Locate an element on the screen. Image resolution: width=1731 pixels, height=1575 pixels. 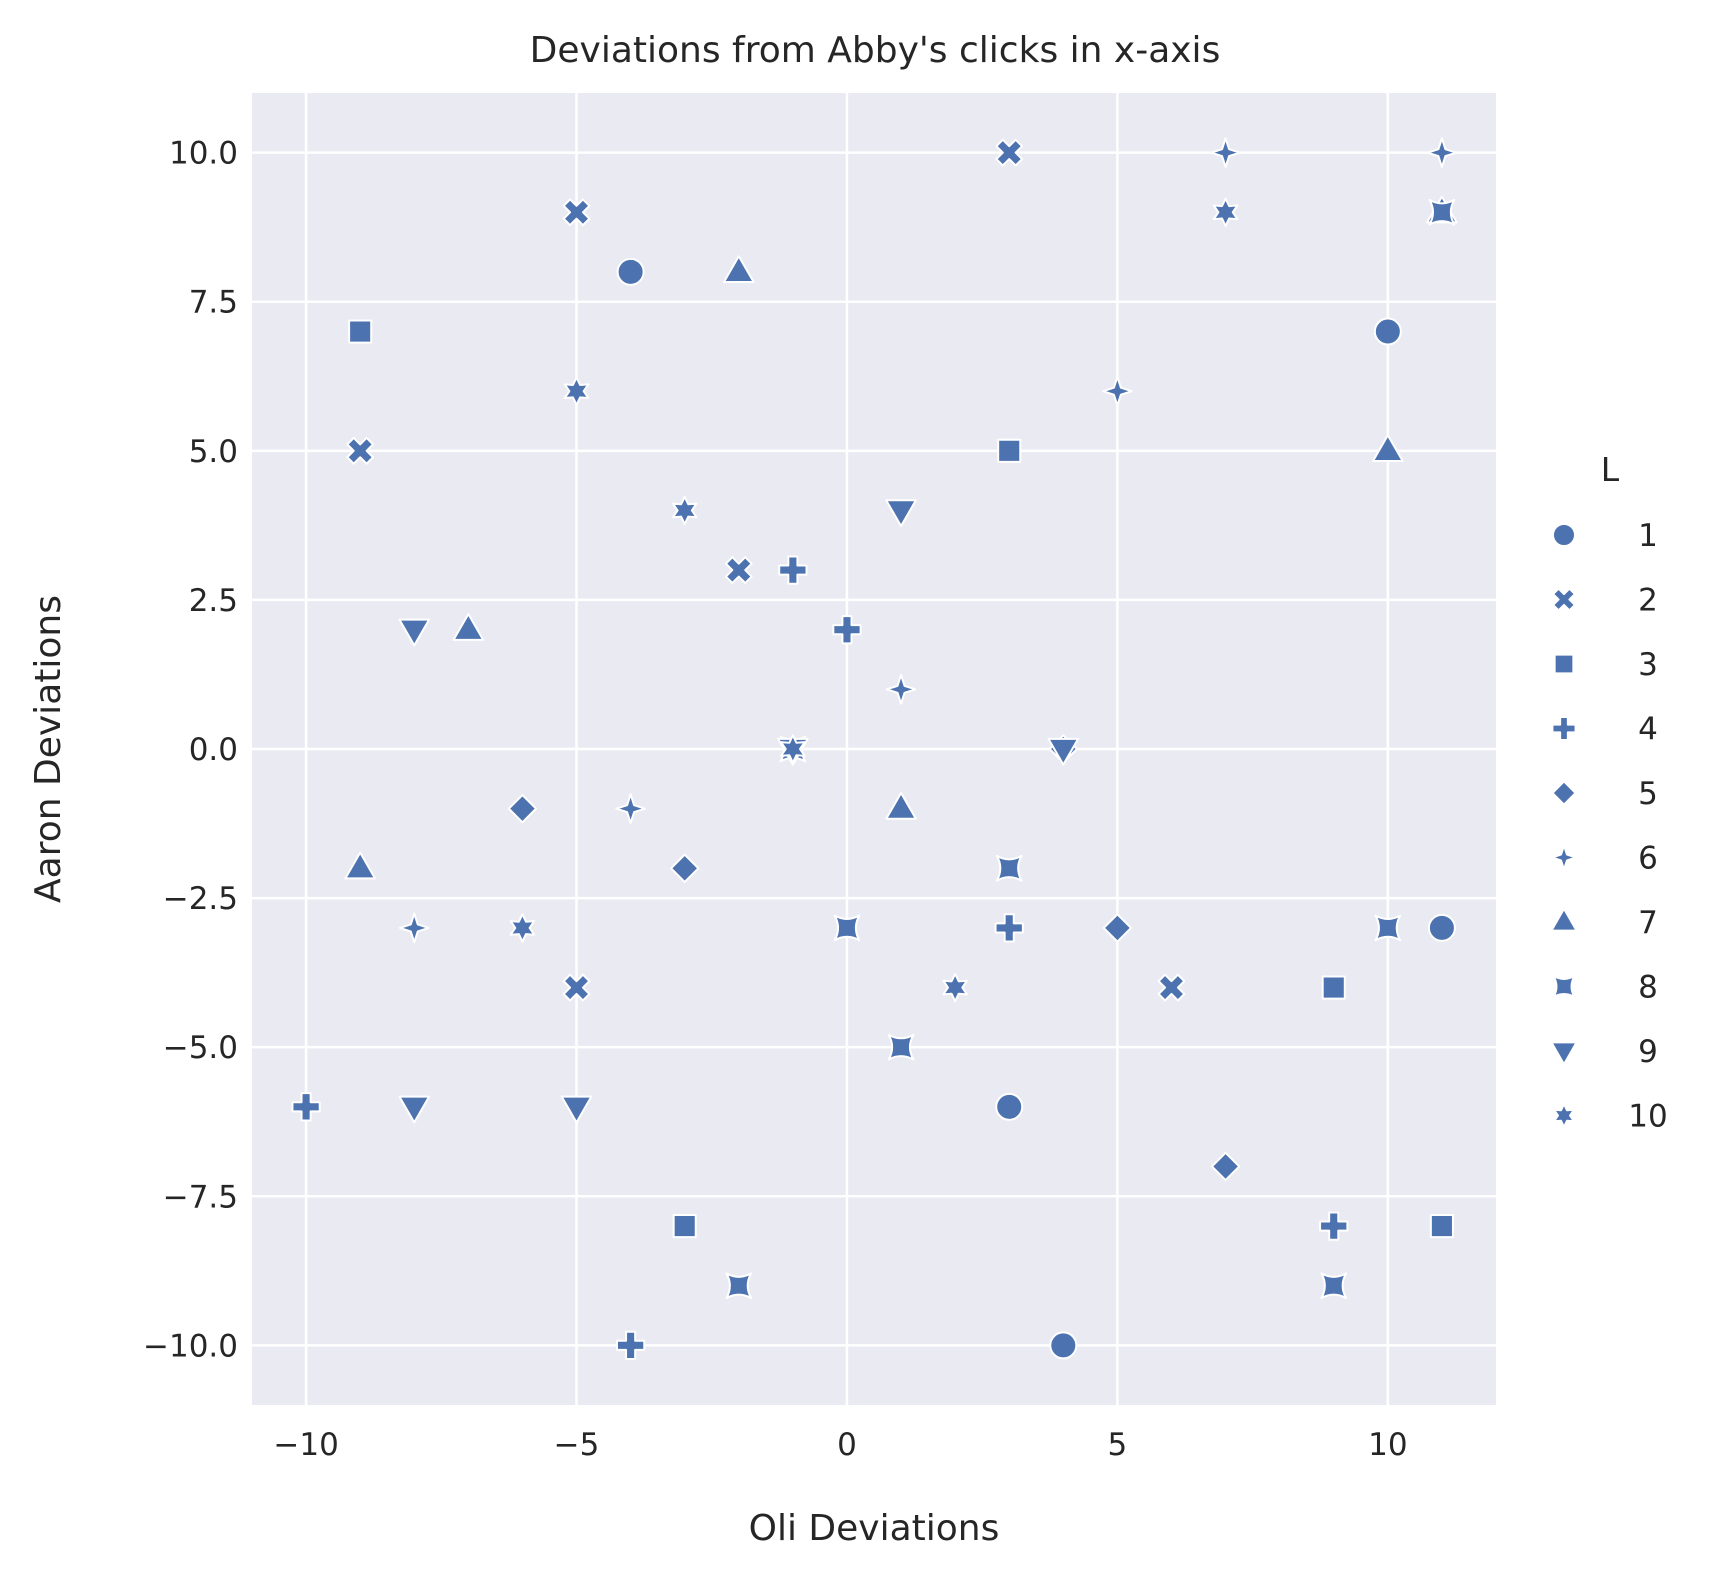
legend-marker-triangle-up is located at coordinates (1564, 919).